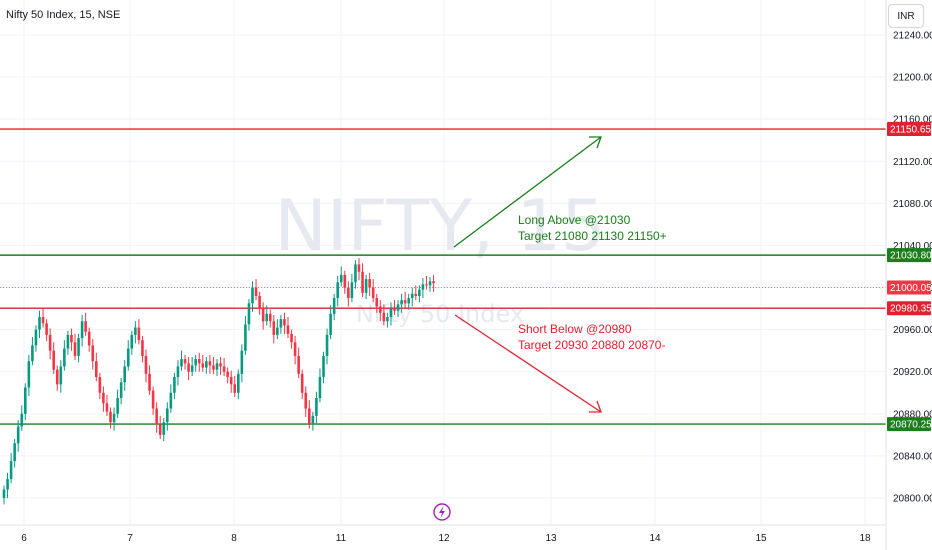  Describe the element at coordinates (444, 538) in the screenshot. I see `x-tick-label: 12` at that location.